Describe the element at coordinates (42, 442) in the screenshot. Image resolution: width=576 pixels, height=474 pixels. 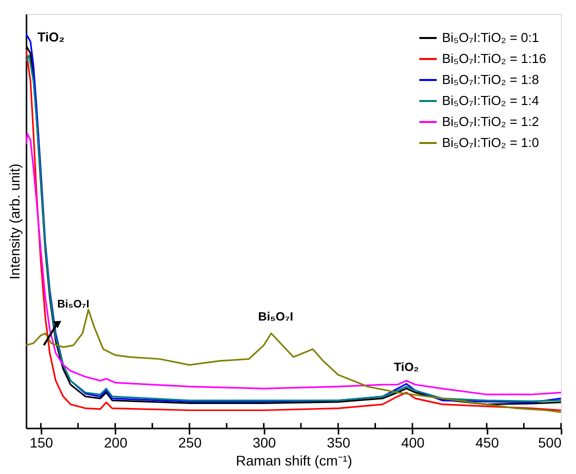
I see `x-tick-label: 150` at that location.